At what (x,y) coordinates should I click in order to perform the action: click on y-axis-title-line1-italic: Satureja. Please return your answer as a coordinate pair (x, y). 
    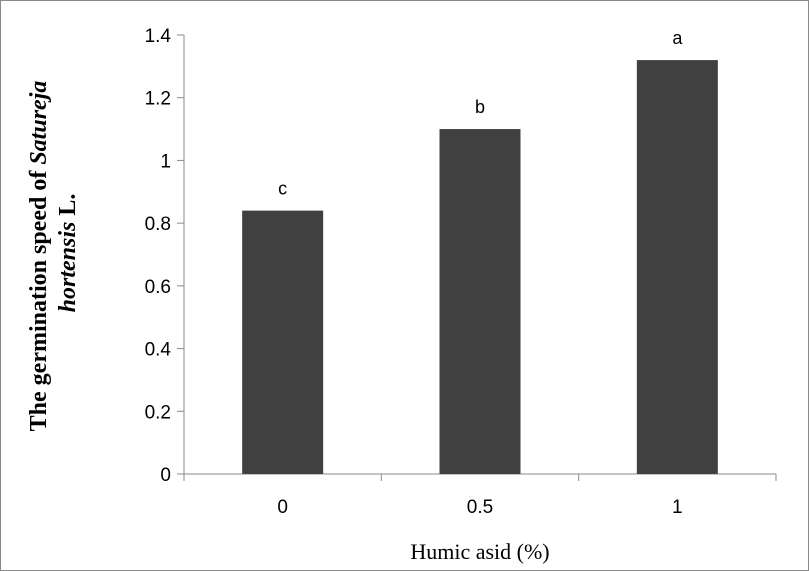
    Looking at the image, I should click on (39, 123).